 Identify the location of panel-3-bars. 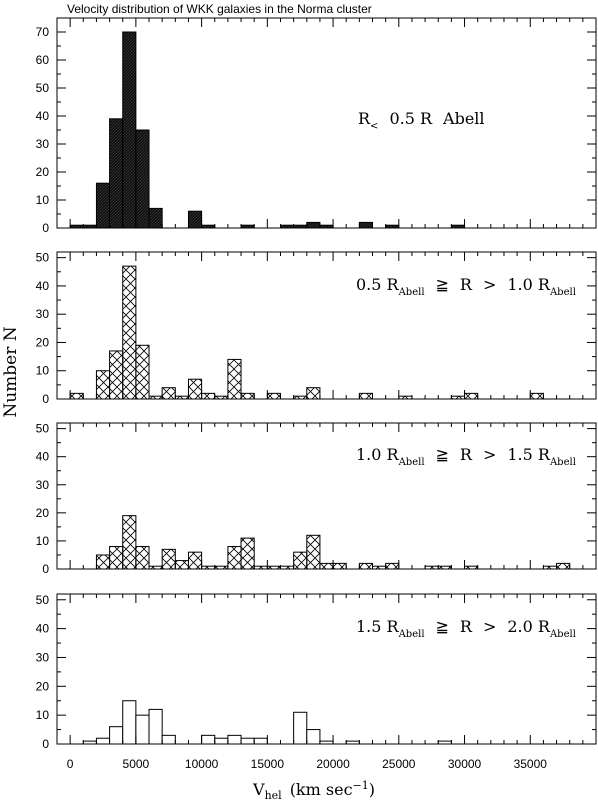
(345, 542).